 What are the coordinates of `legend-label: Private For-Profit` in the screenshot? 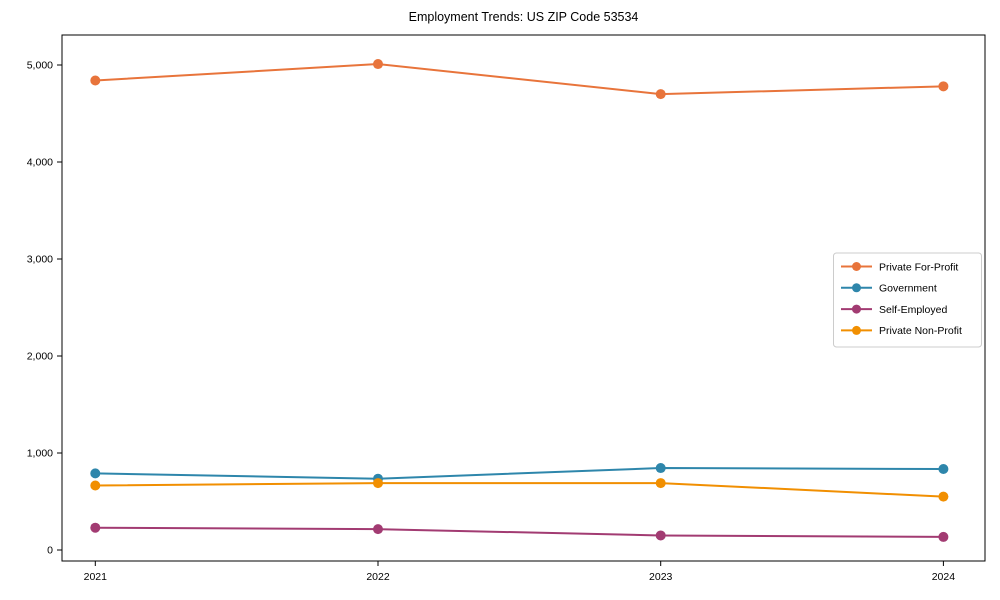 It's located at (918, 267).